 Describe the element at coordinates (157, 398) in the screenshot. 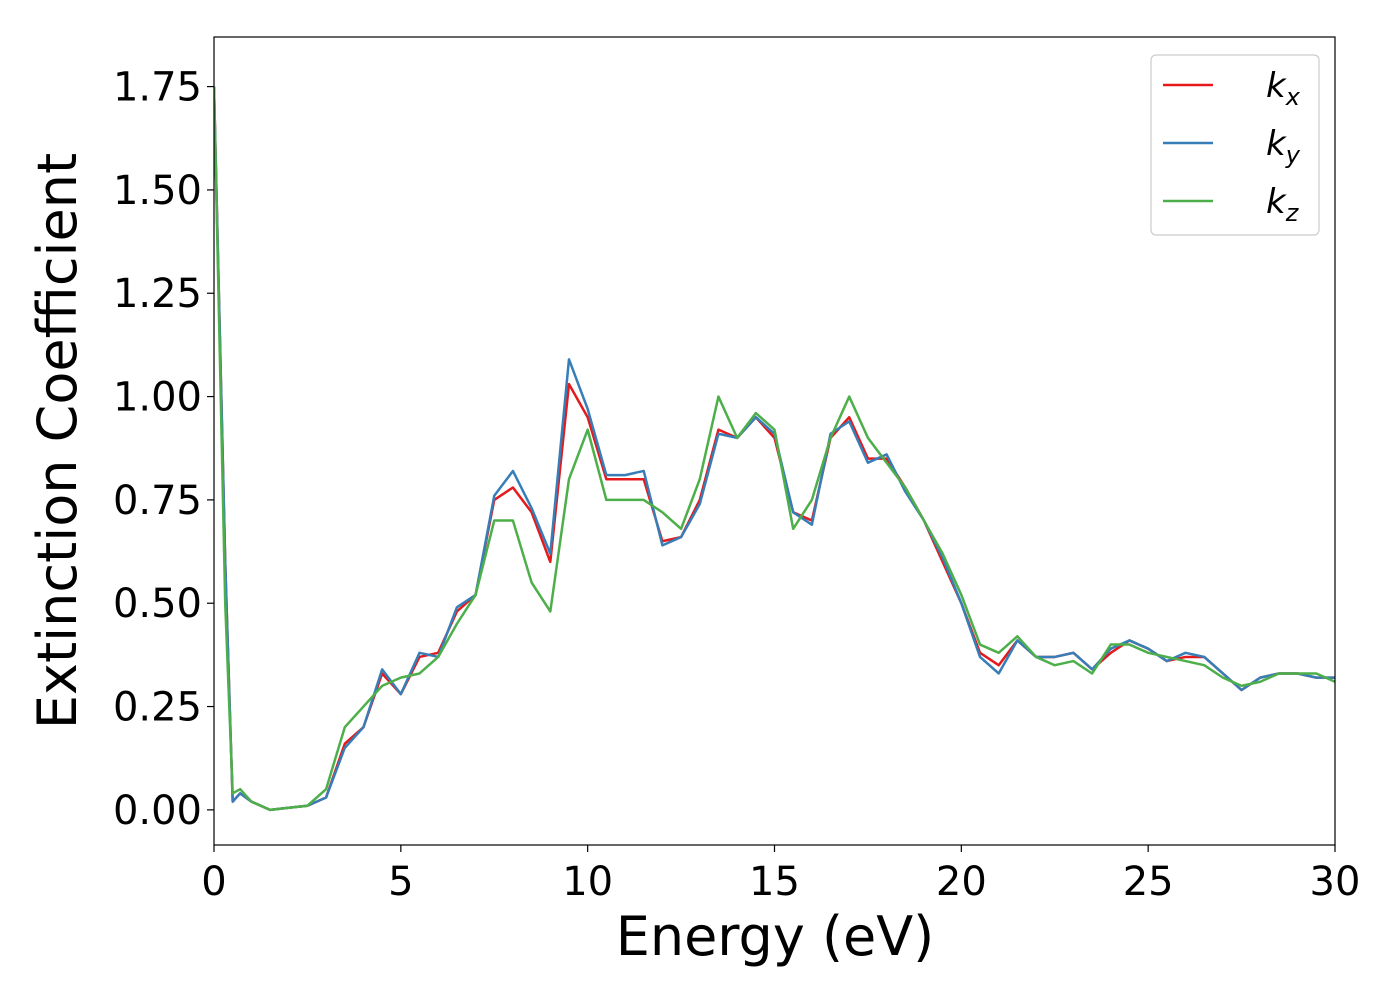

I see `y-tick-label: 1.00` at that location.